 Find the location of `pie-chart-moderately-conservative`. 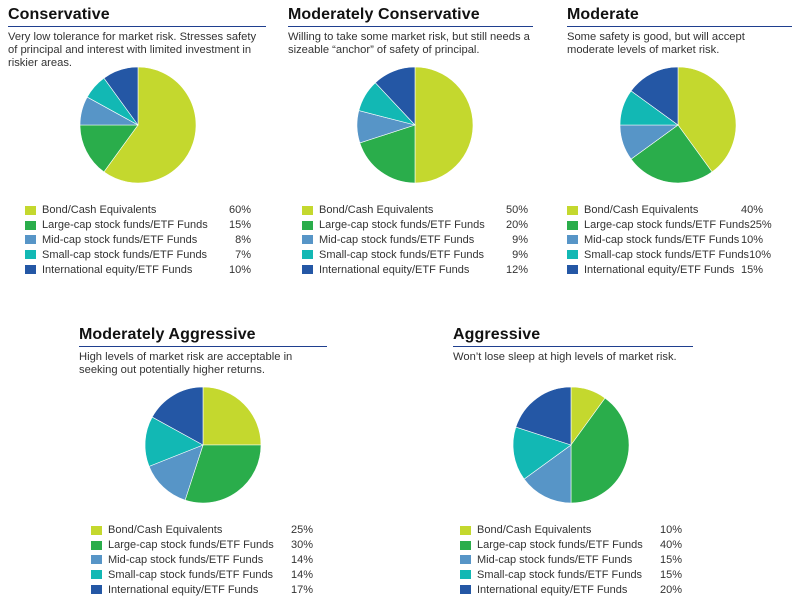

pie-chart-moderately-conservative is located at coordinates (415, 125).